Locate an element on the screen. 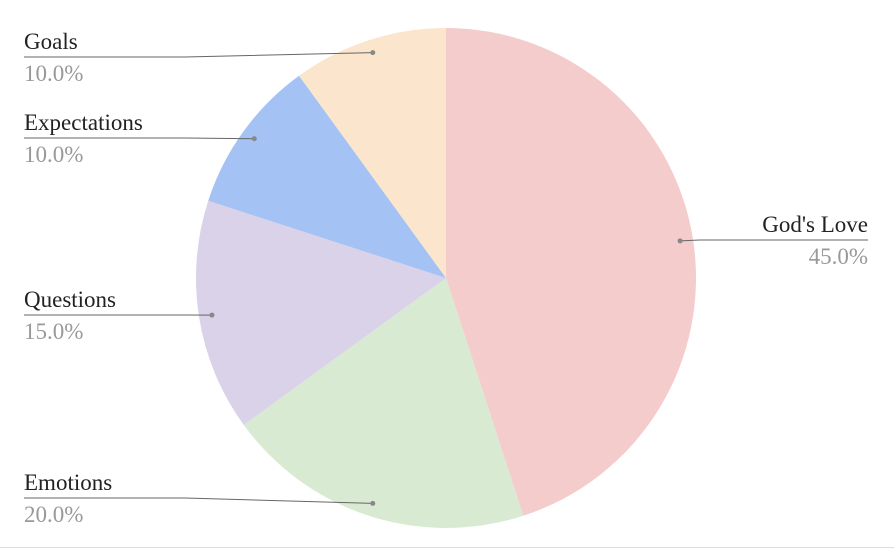 The height and width of the screenshot is (549, 894). slice-label: Goals is located at coordinates (51, 41).